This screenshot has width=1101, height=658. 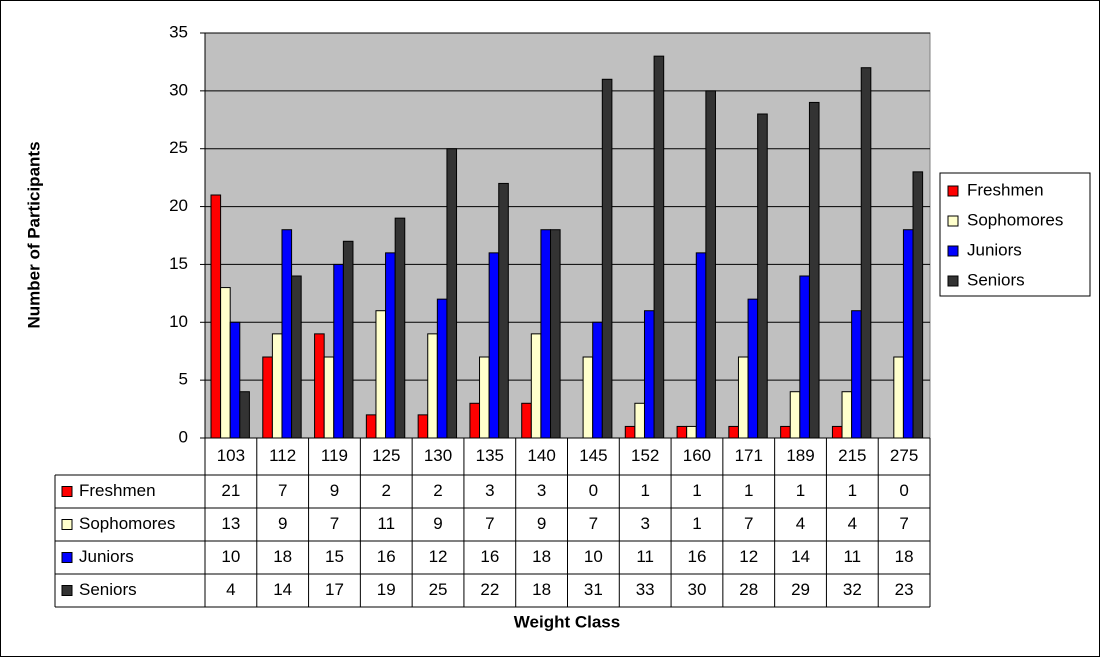 What do you see at coordinates (697, 589) in the screenshot?
I see `table-cell: 30` at bounding box center [697, 589].